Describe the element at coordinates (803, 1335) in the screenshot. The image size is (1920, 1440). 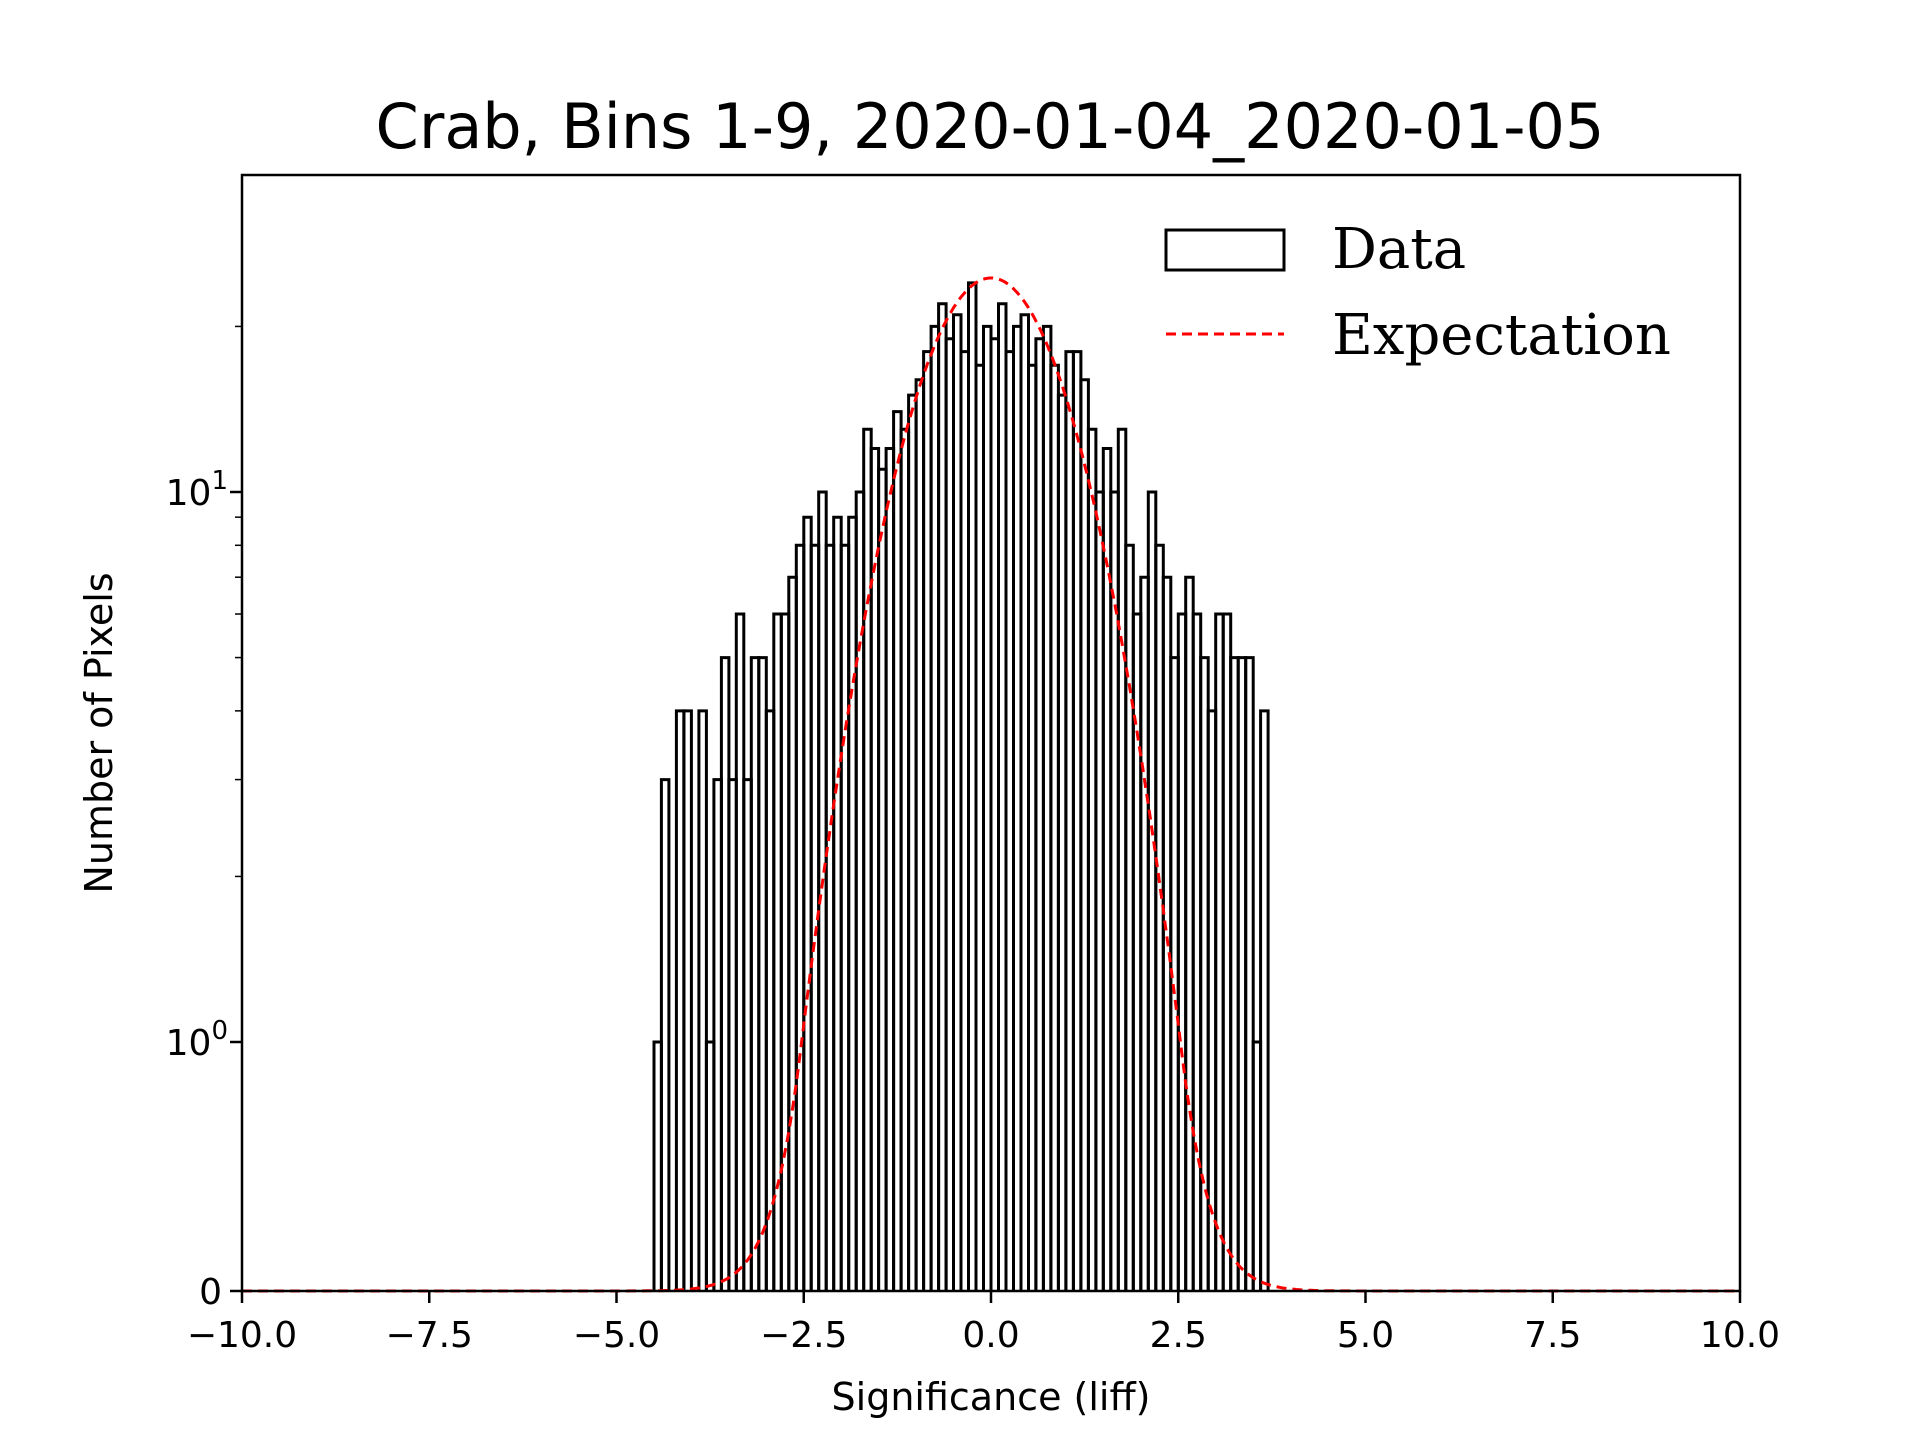
I see `x-tick-label: −2.5` at that location.